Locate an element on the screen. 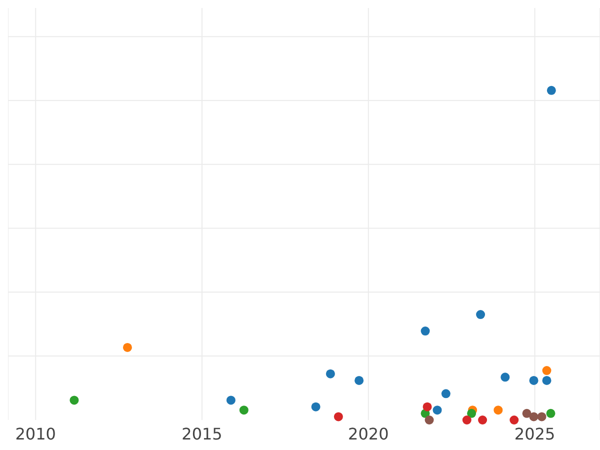 The height and width of the screenshot is (450, 600). x-tick-label: 2020 is located at coordinates (368, 434).